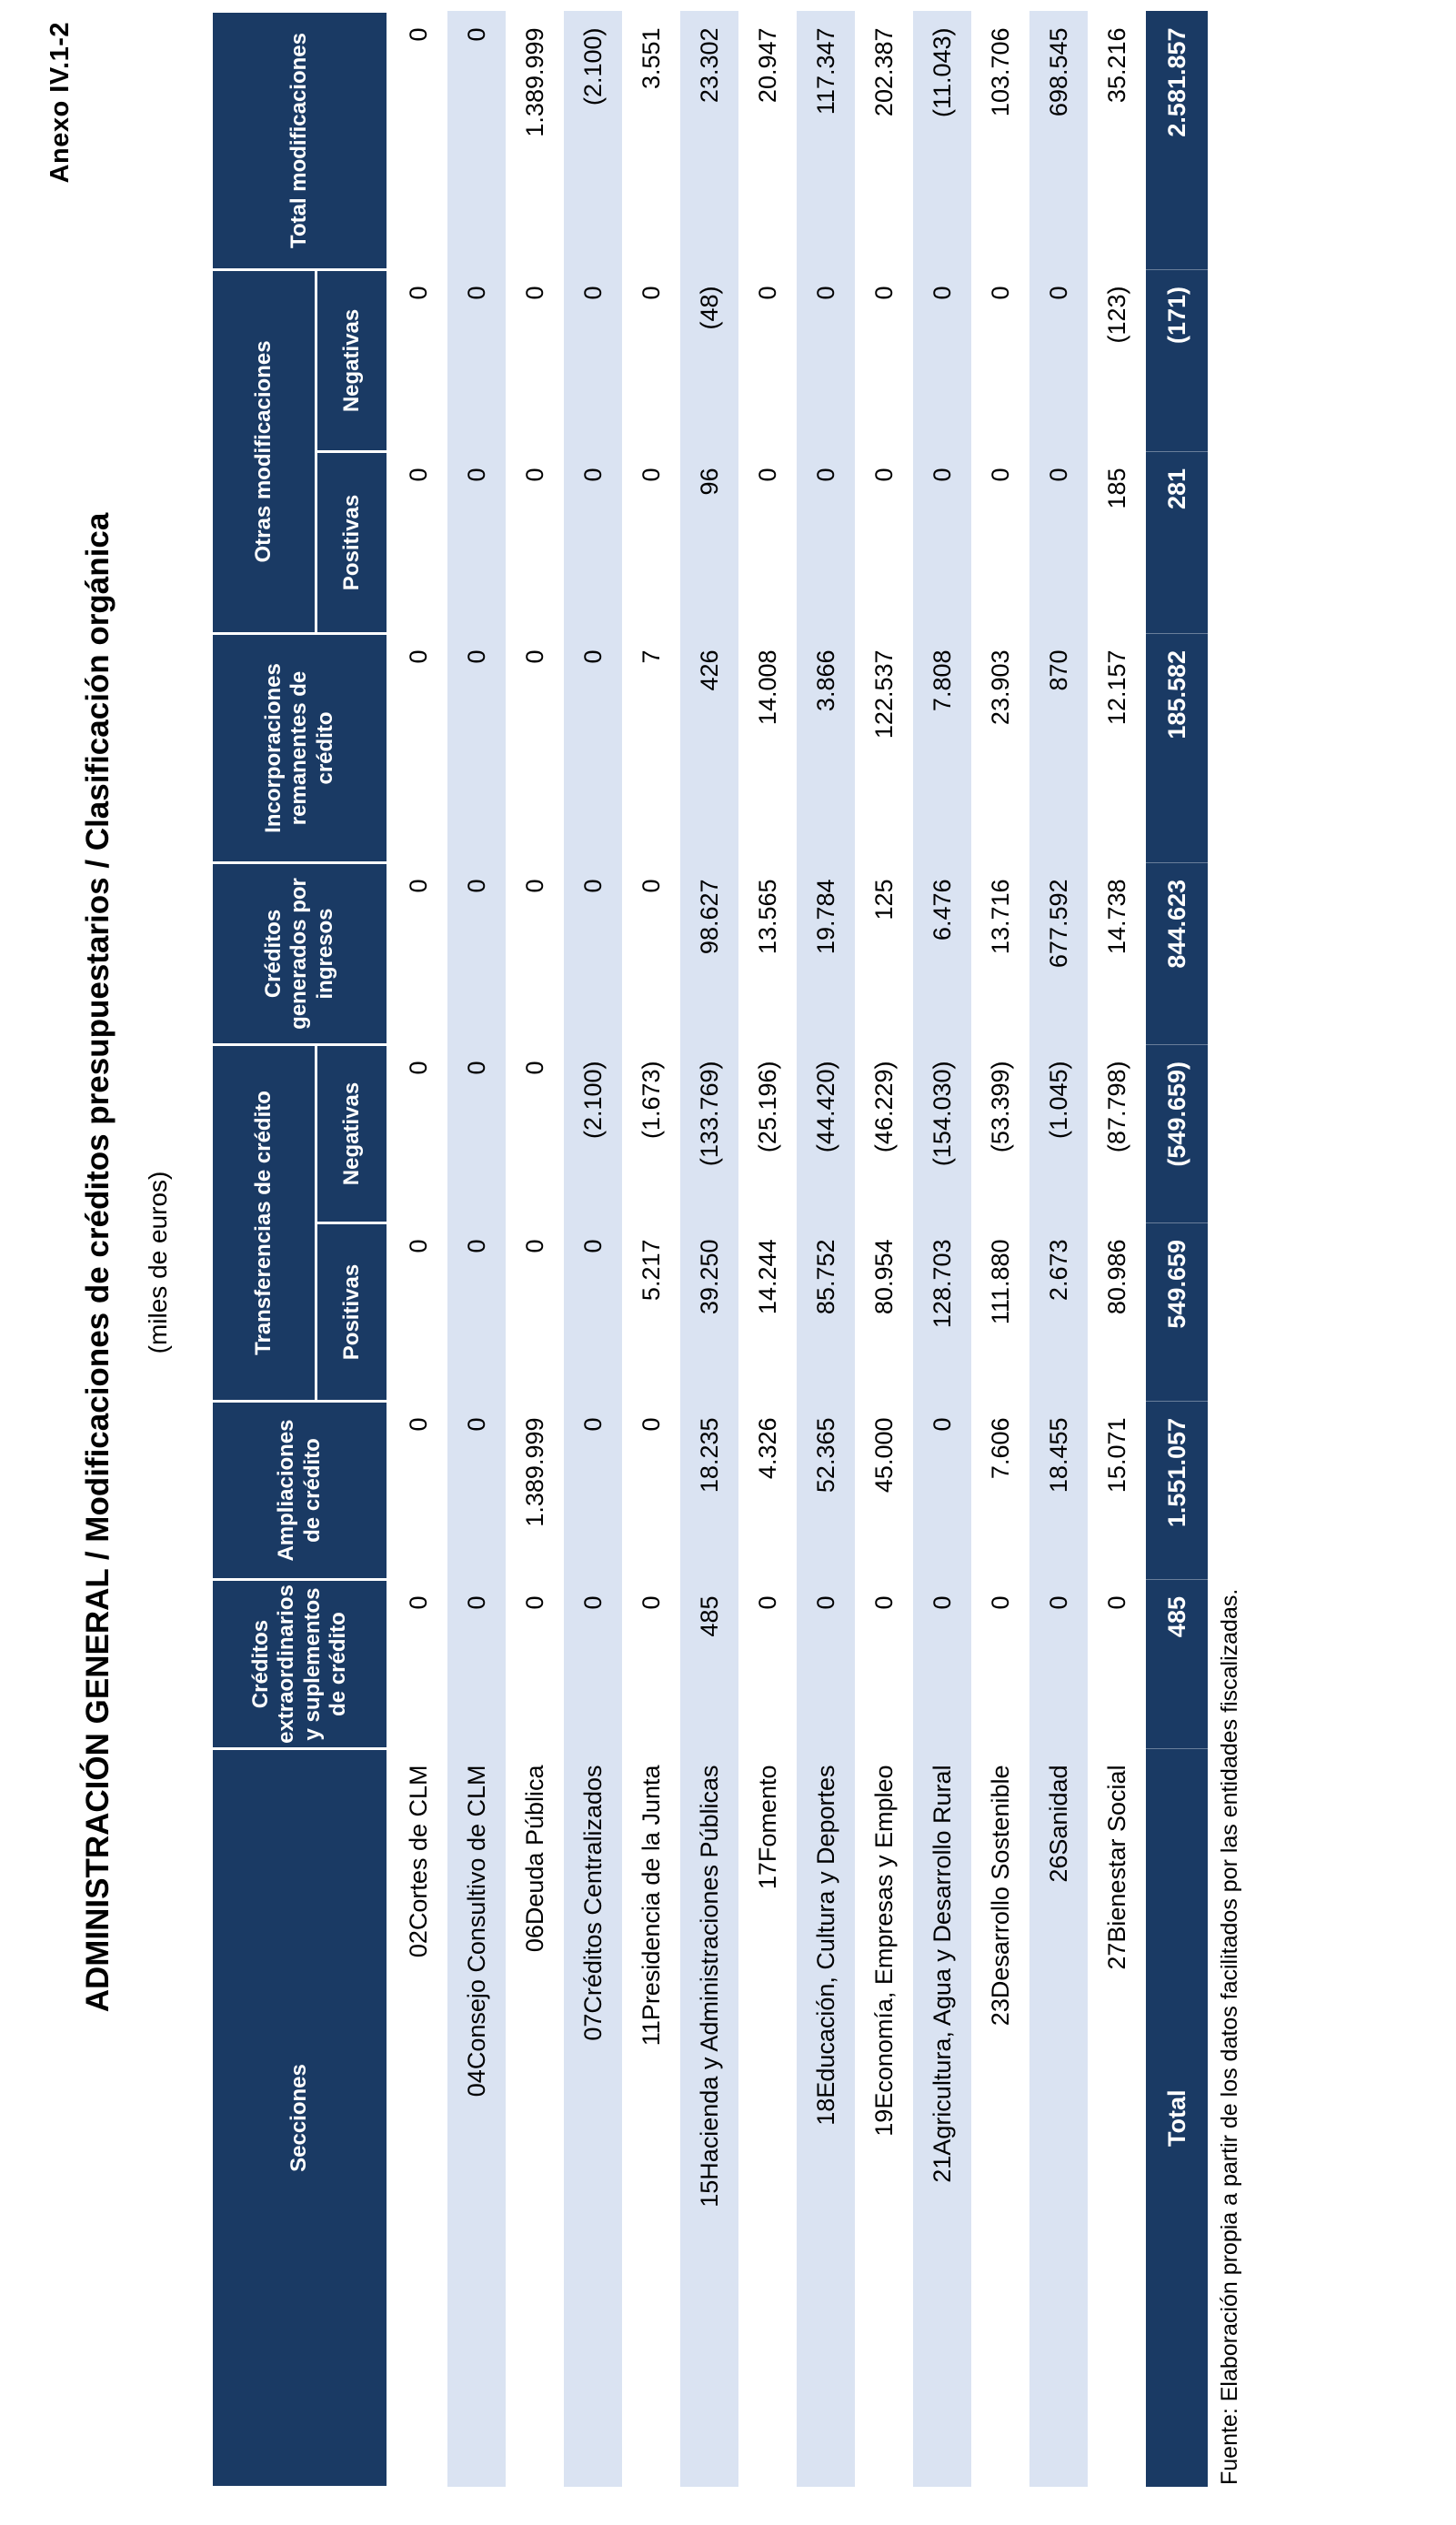 This screenshot has height=2525, width=1456. What do you see at coordinates (1059, 748) in the screenshot?
I see `value-incorporaciones: 870` at bounding box center [1059, 748].